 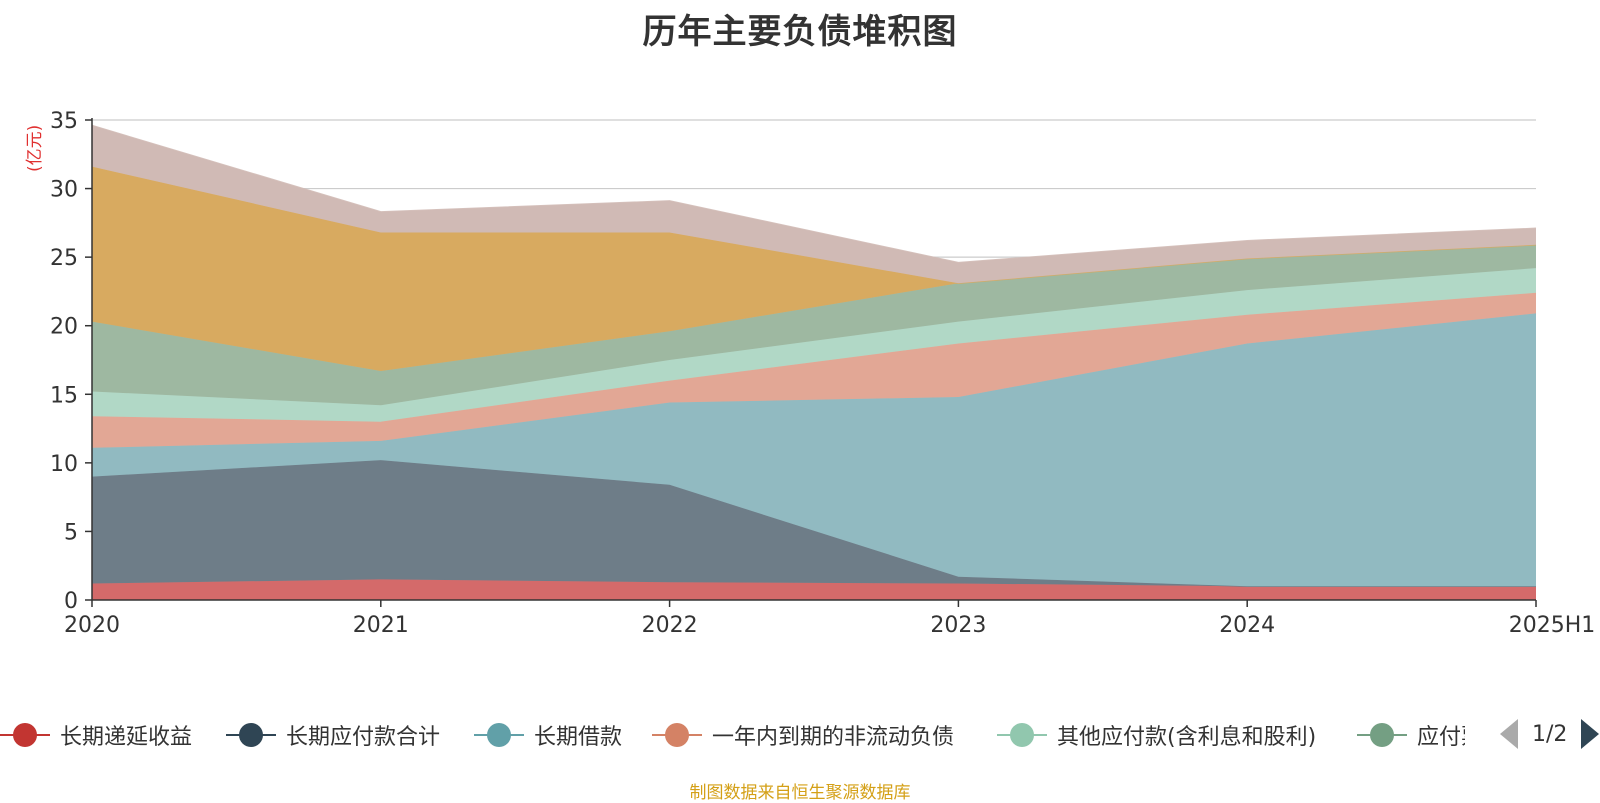 I want to click on y-tick-label: 25, so click(x=64, y=258).